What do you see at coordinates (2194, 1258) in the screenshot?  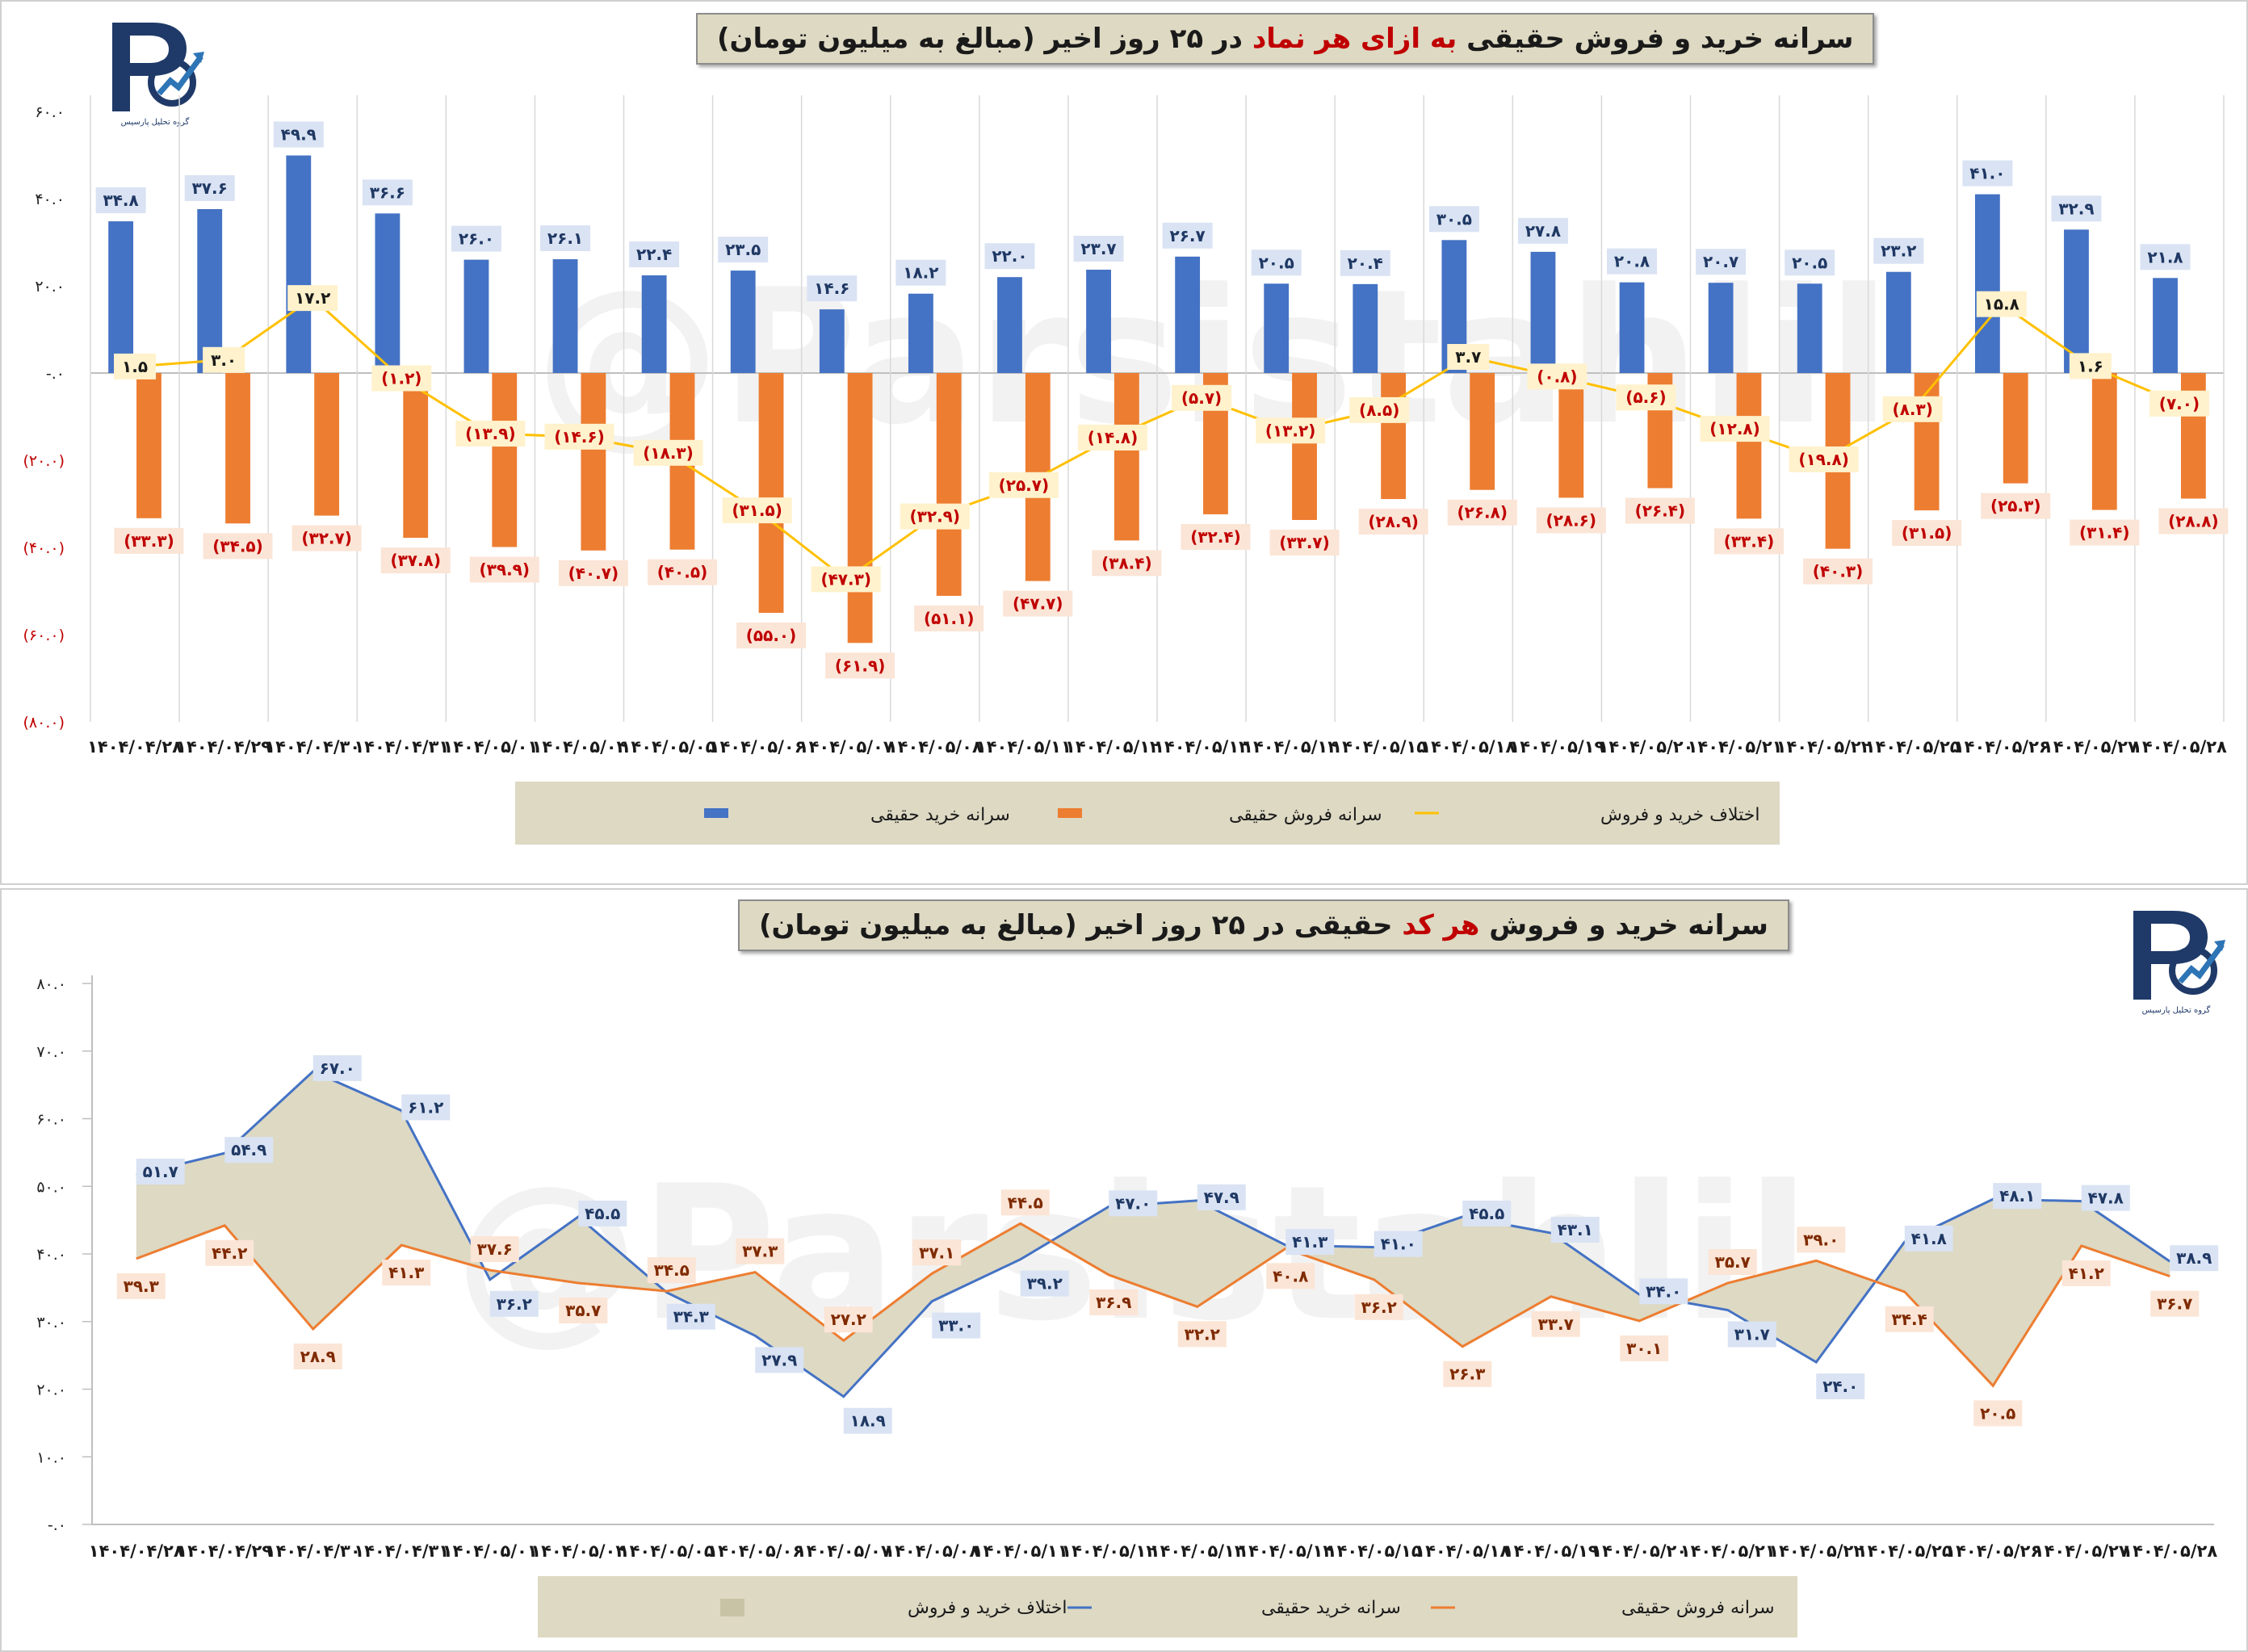 I see `chart2-buy-label: ۳۸.۹` at bounding box center [2194, 1258].